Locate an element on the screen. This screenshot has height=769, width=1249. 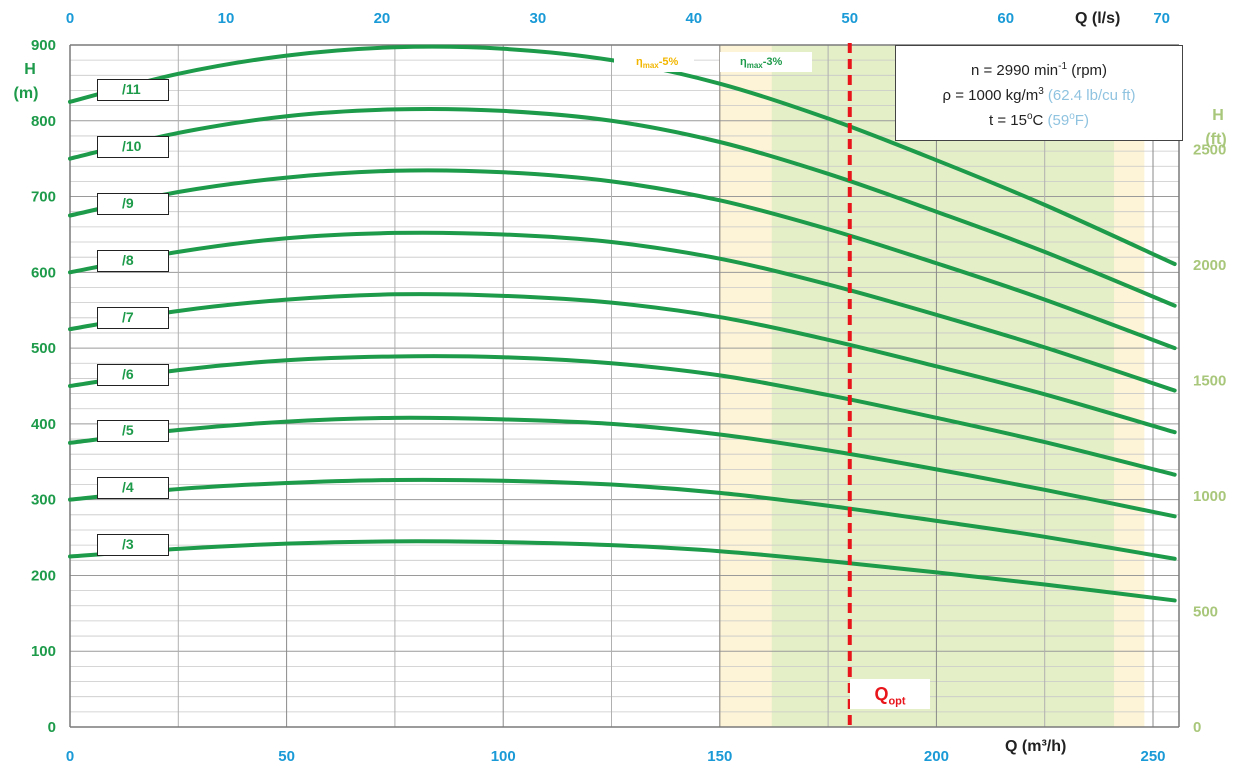
stage-label-7: /7 is located at coordinates (133, 317).